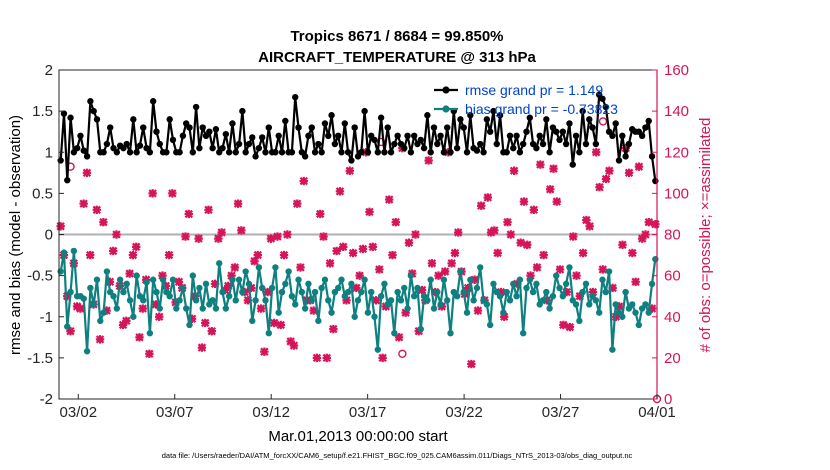 The image size is (830, 470). What do you see at coordinates (446, 109) in the screenshot?
I see `legend-bias-marker` at bounding box center [446, 109].